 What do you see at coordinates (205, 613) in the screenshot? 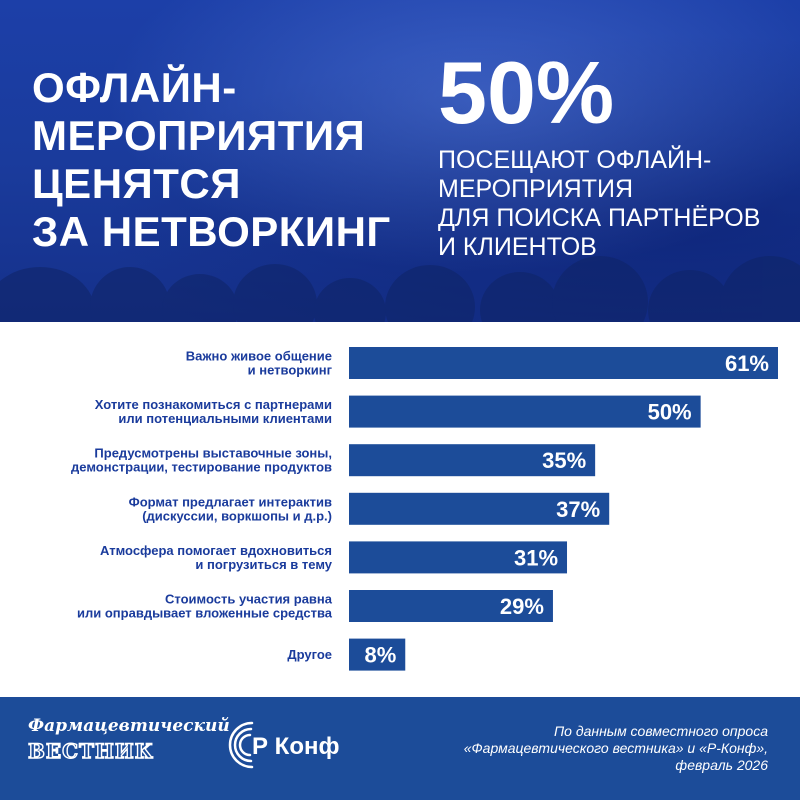
I see `category-label-line: или оправдывает вложенные средства` at bounding box center [205, 613].